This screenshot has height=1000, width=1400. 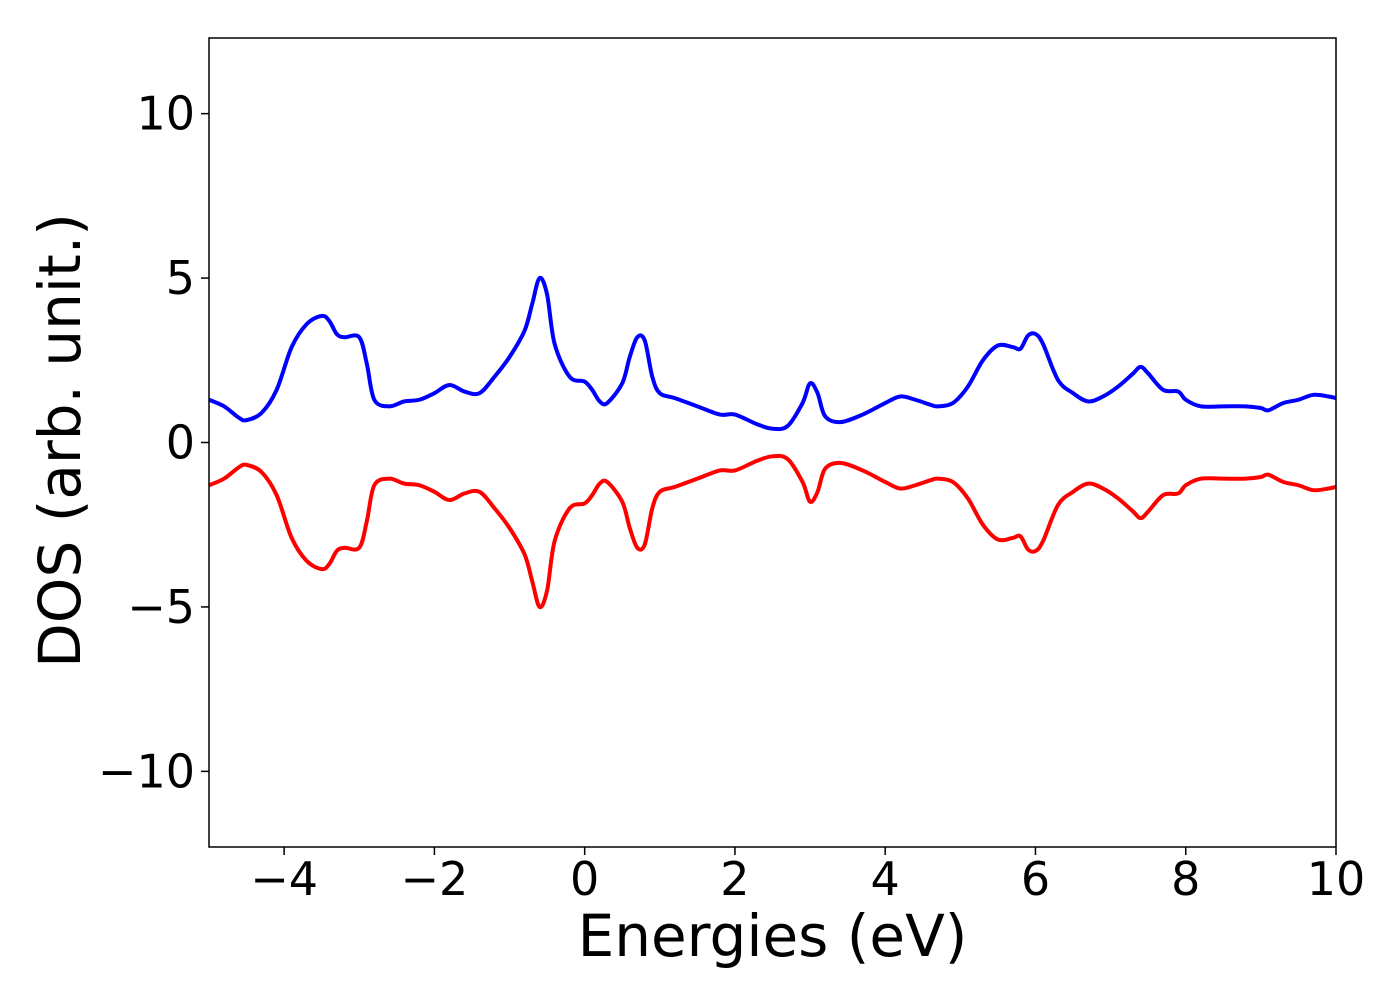 I want to click on x-axis-title: Energies (eV), so click(x=773, y=936).